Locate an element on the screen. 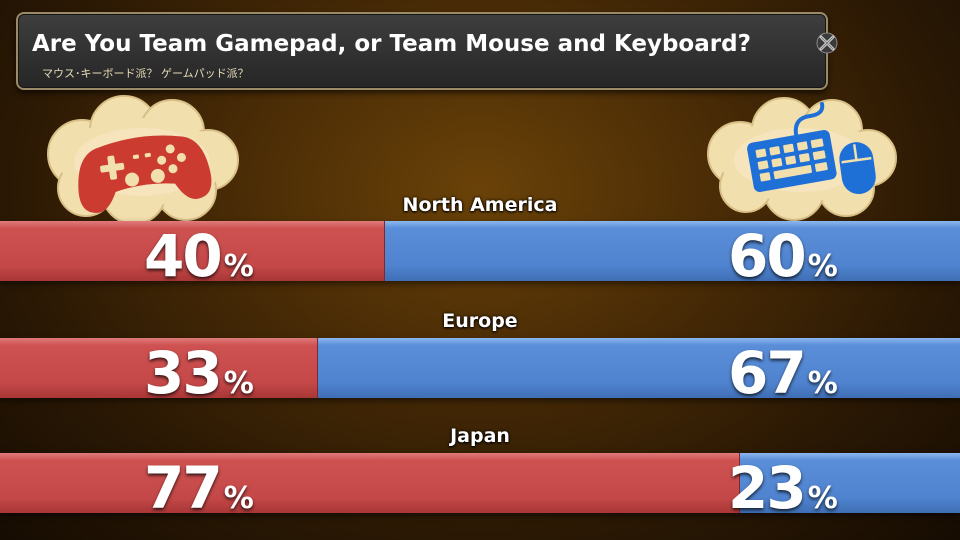 The image size is (960, 540). percent-value: 67 is located at coordinates (767, 373).